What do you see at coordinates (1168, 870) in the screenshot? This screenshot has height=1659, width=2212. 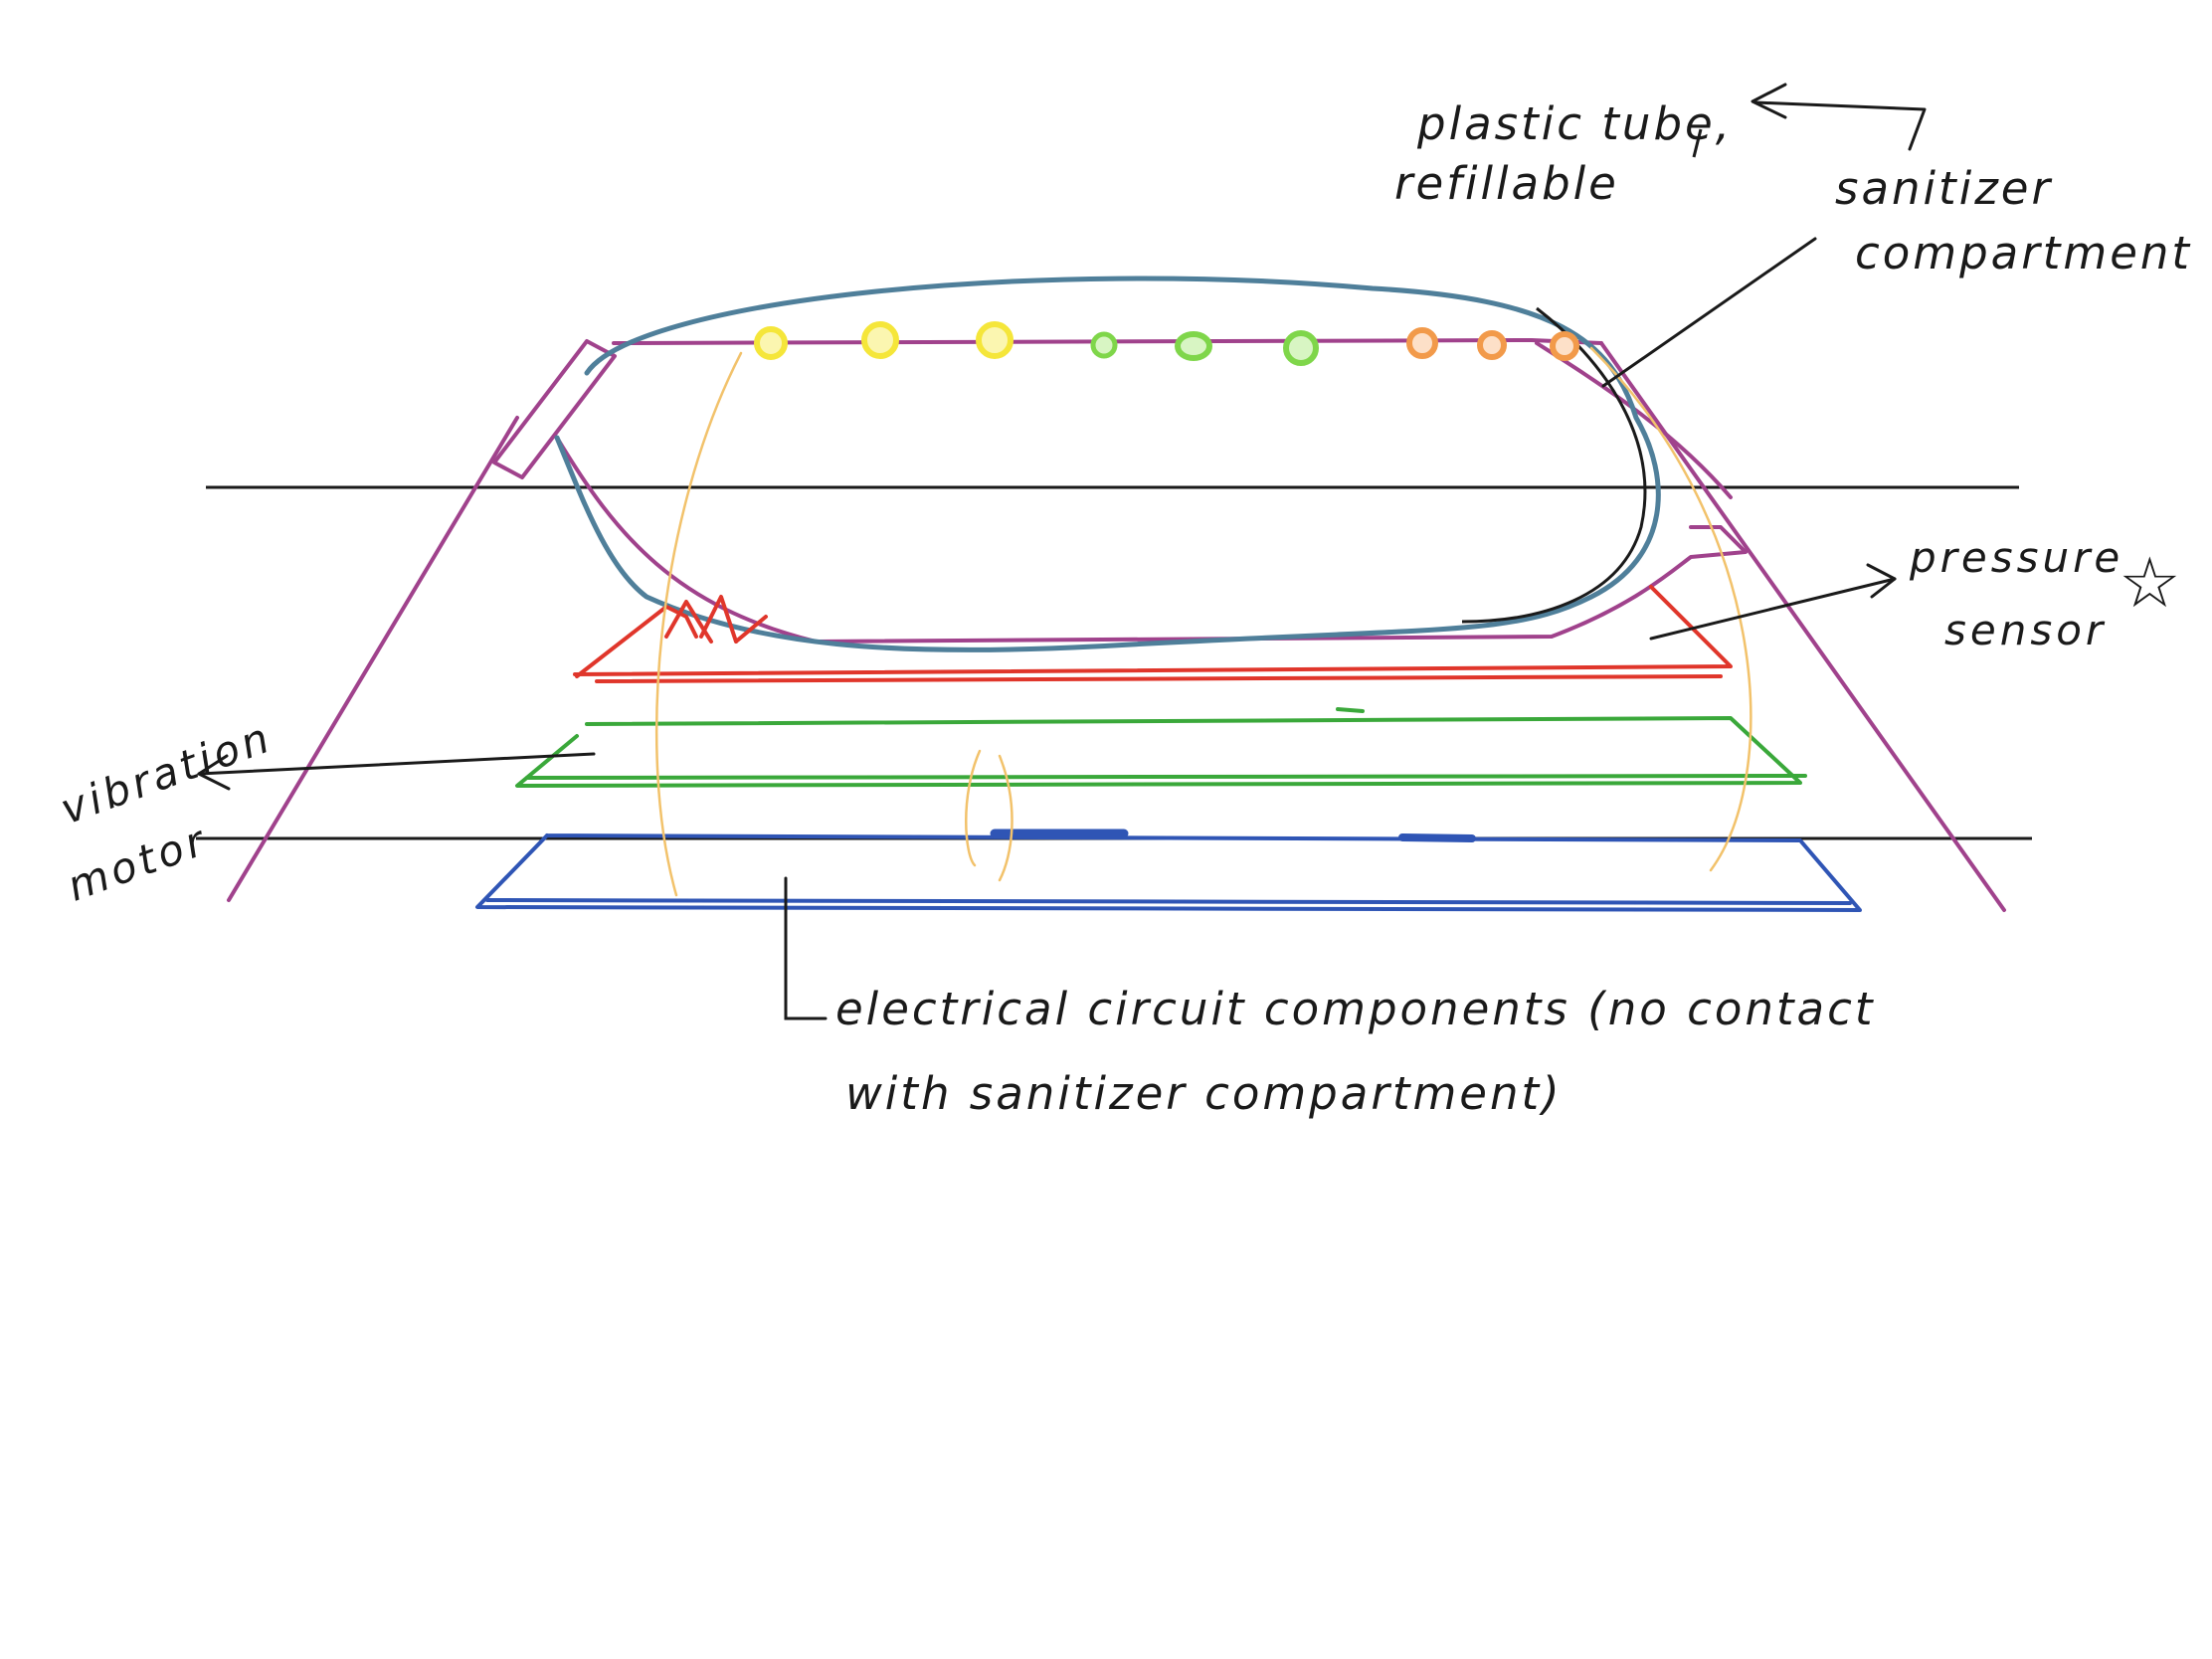 I see `circuit-layer` at bounding box center [1168, 870].